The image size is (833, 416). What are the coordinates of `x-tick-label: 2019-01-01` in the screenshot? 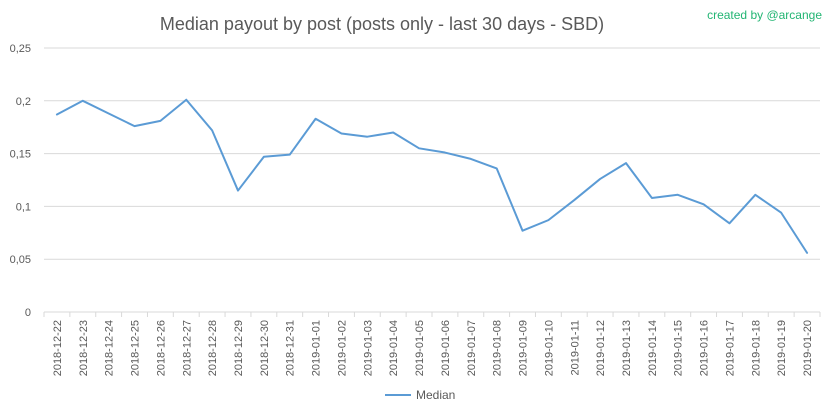 It's located at (317, 348).